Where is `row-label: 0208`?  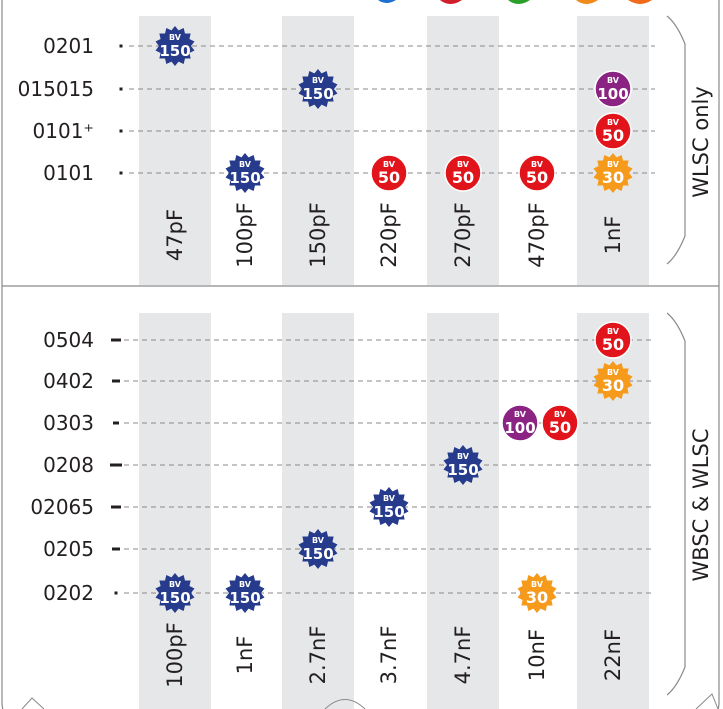 row-label: 0208 is located at coordinates (68, 465).